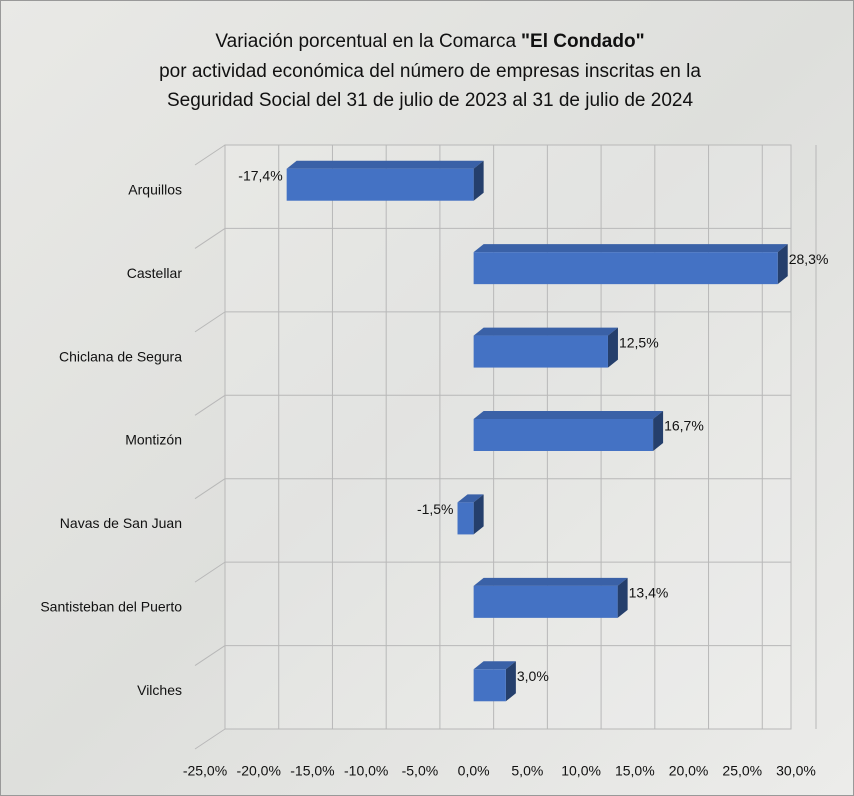 The height and width of the screenshot is (796, 854). I want to click on value-label: 28,3%, so click(809, 259).